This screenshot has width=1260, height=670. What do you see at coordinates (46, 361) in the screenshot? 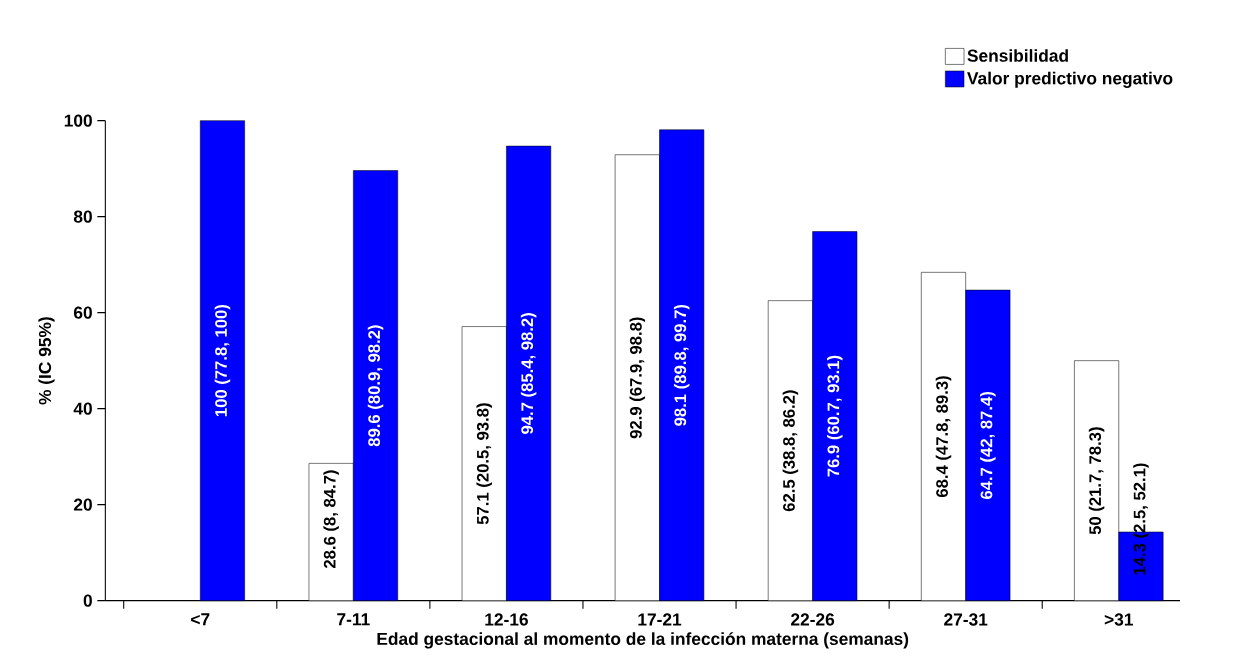
I see `y-axis-title: % (IC 95%)` at bounding box center [46, 361].